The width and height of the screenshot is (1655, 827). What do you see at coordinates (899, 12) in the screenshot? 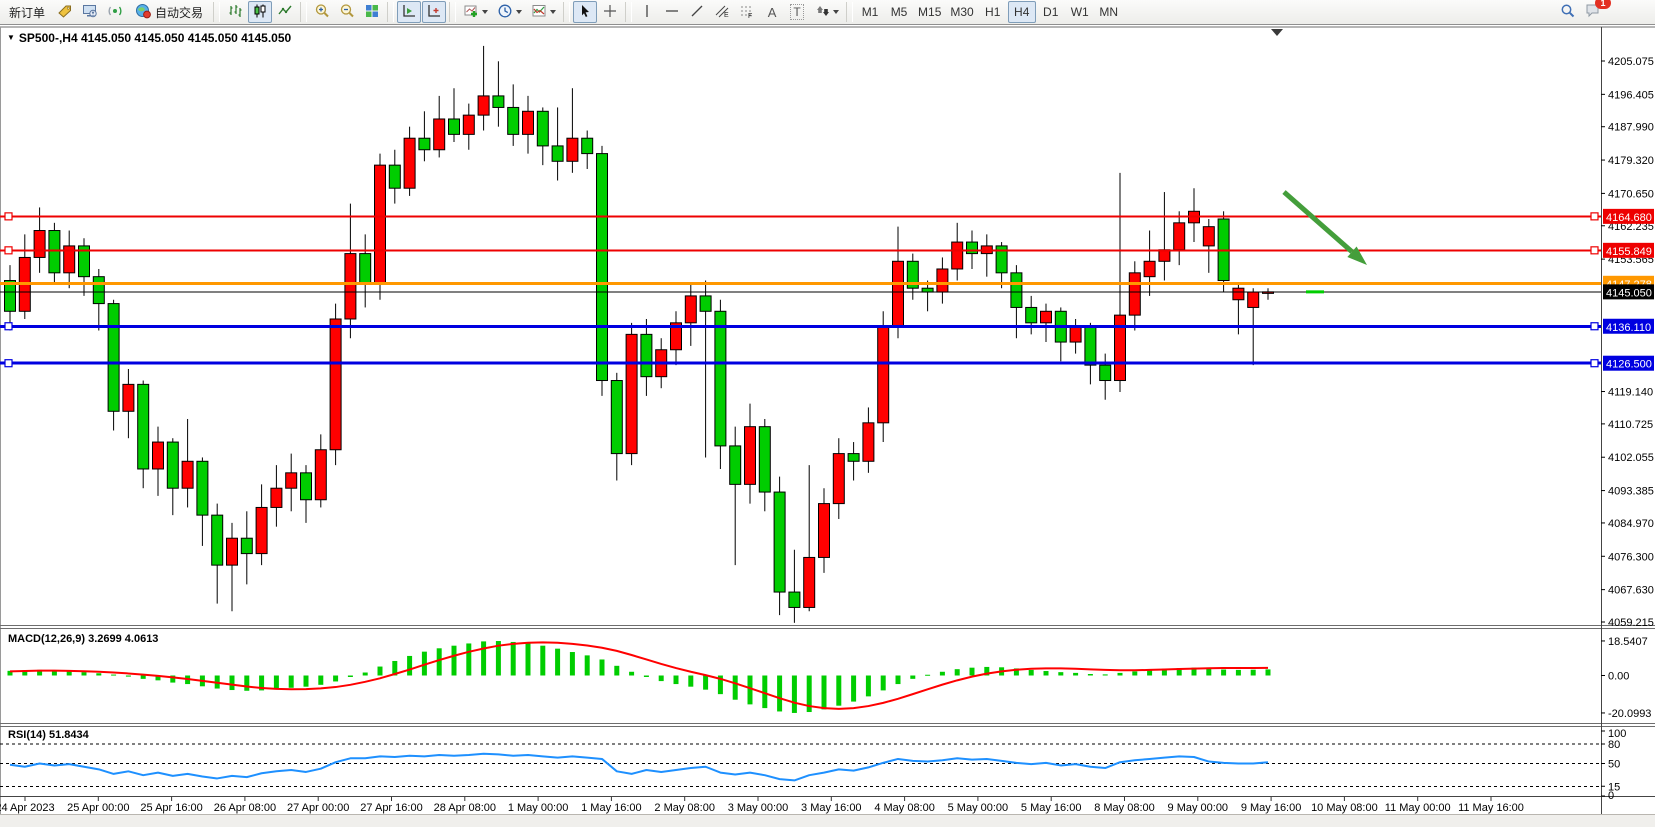
I see `timeframe-M5: M5` at bounding box center [899, 12].